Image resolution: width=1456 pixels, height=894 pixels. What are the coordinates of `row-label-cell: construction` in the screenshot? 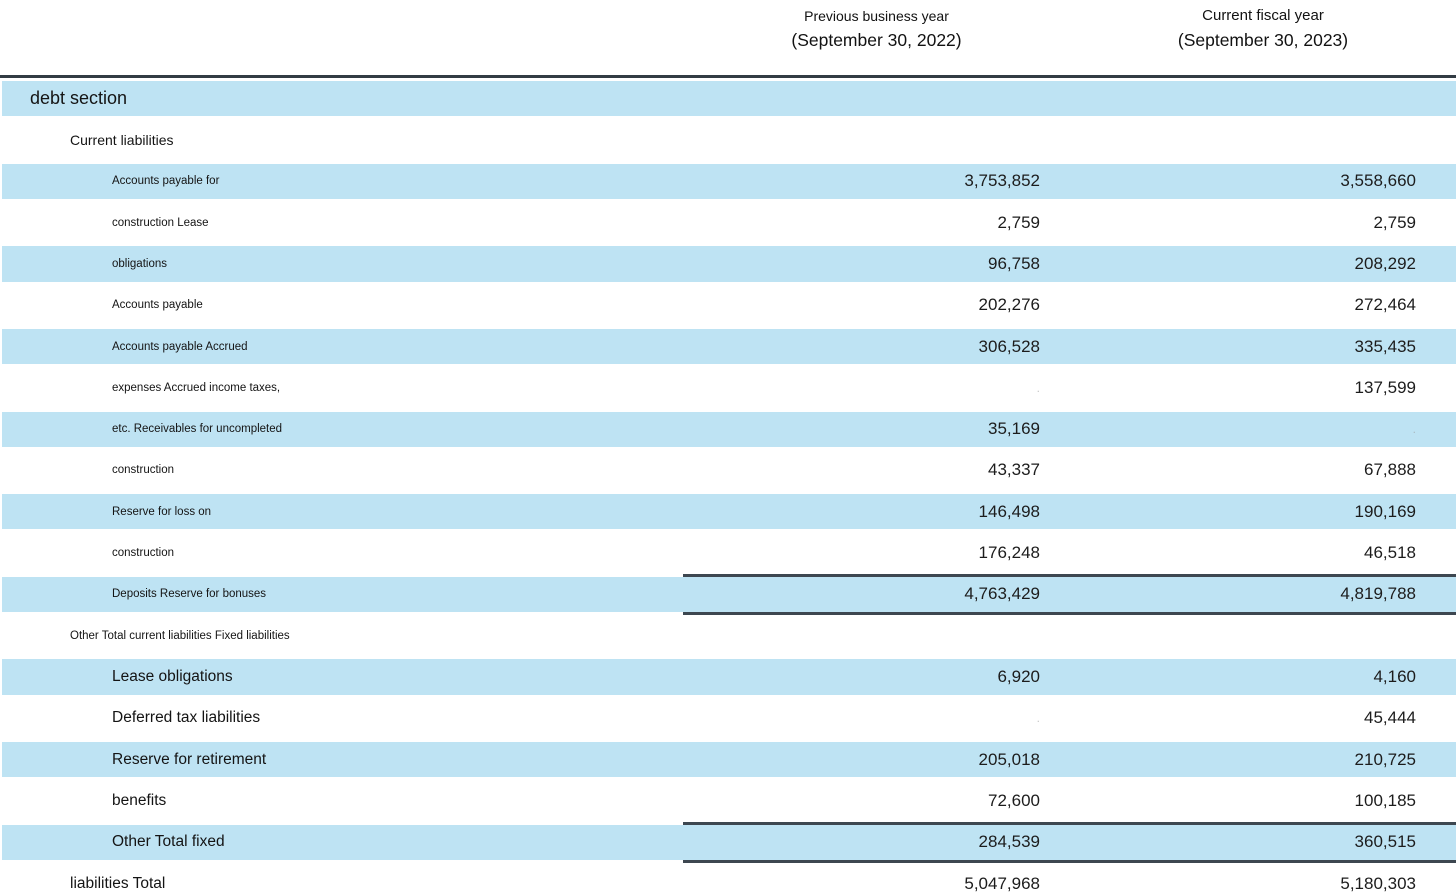 It's located at (342, 470).